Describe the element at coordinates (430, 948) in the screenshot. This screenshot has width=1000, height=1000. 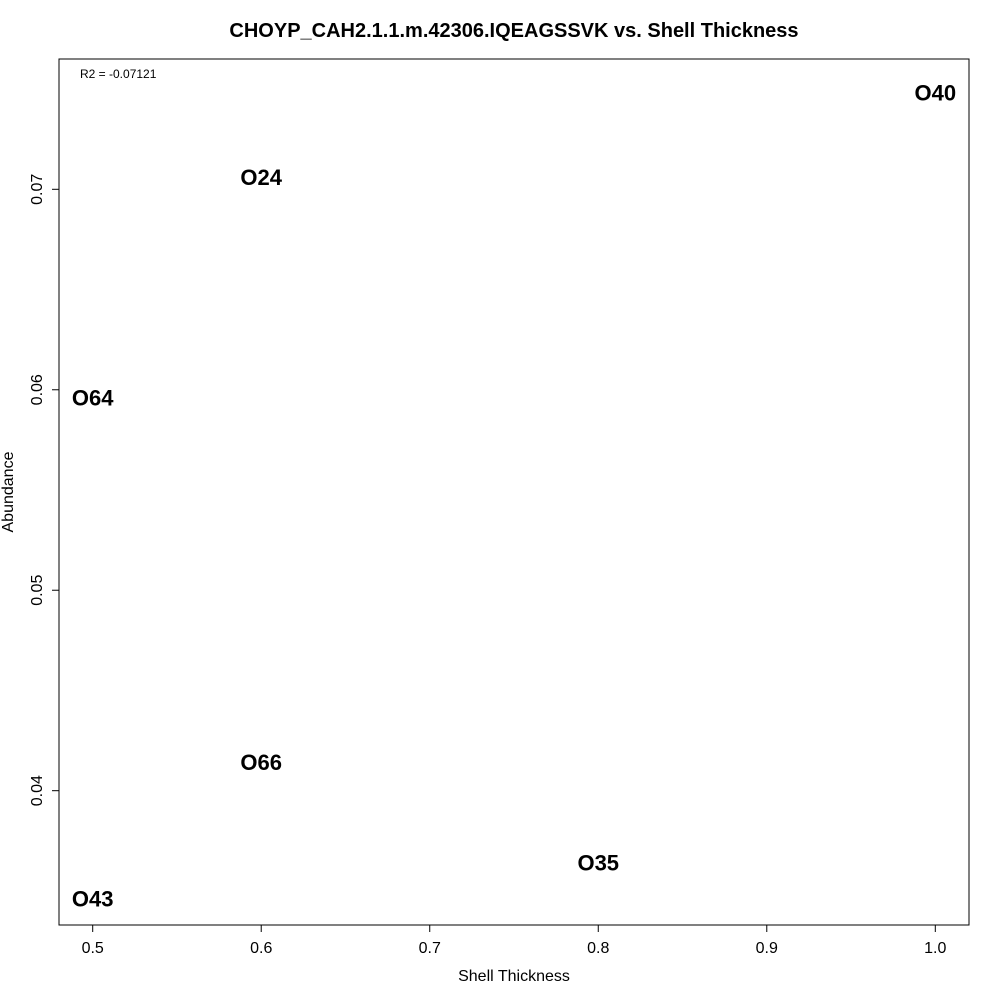
I see `x-tick-label: 0.7` at that location.